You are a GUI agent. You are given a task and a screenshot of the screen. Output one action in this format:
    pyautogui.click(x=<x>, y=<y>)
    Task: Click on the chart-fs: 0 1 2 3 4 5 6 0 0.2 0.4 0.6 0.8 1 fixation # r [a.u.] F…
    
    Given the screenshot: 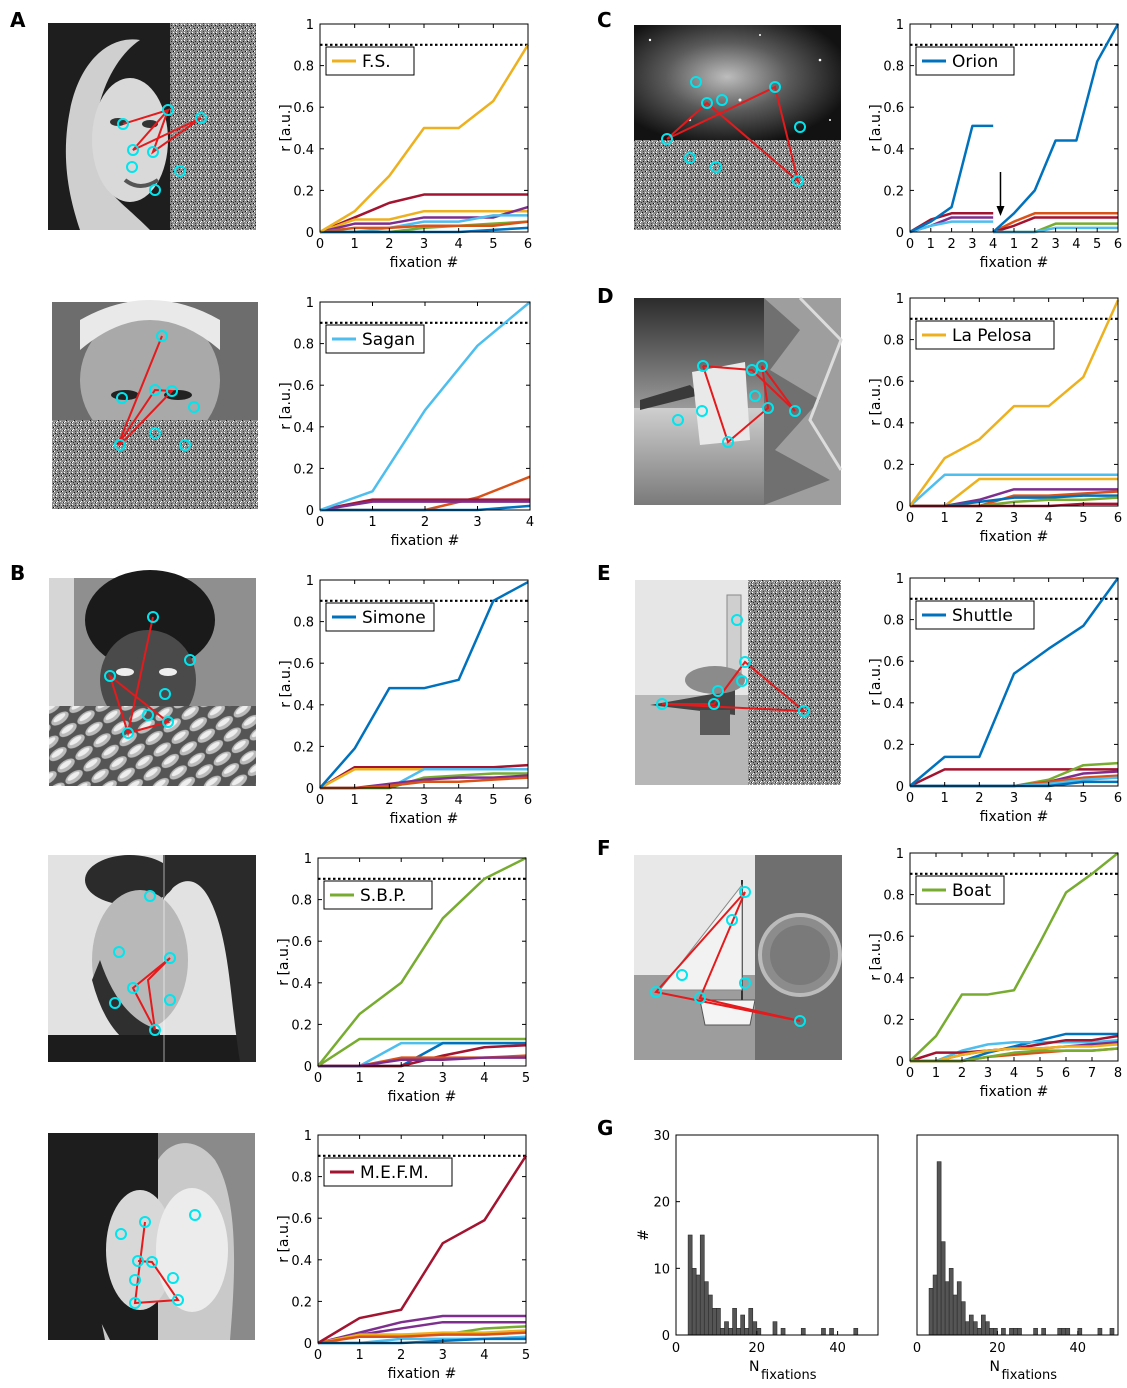 What is the action you would take?
    pyautogui.click(x=405, y=144)
    